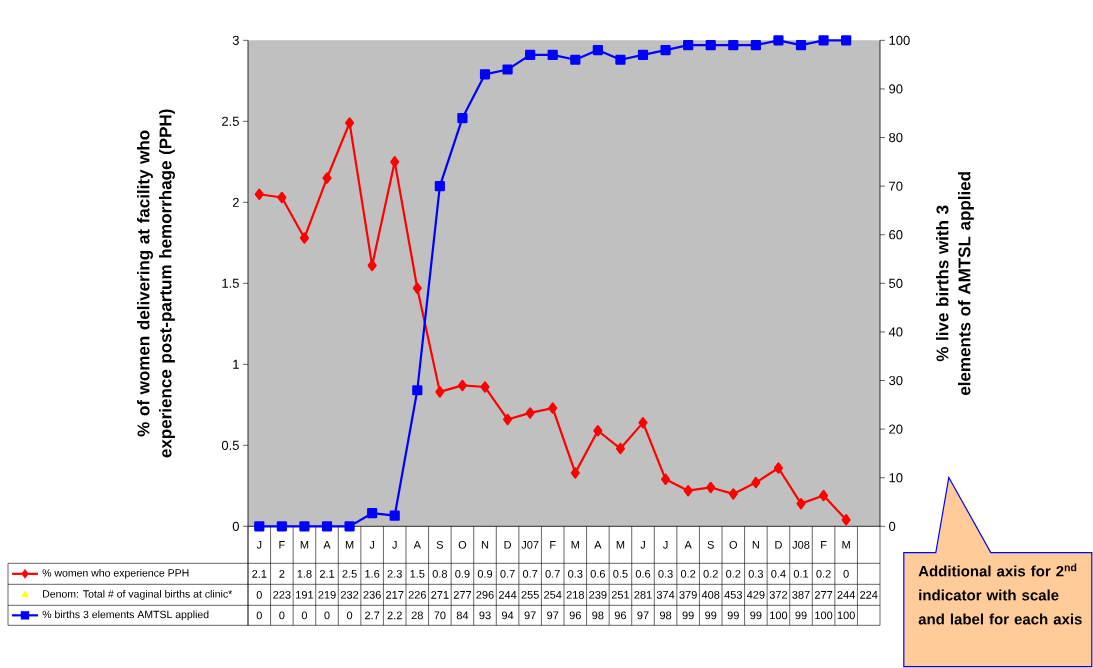  I want to click on y-tick-label: 0.5, so click(230, 445).